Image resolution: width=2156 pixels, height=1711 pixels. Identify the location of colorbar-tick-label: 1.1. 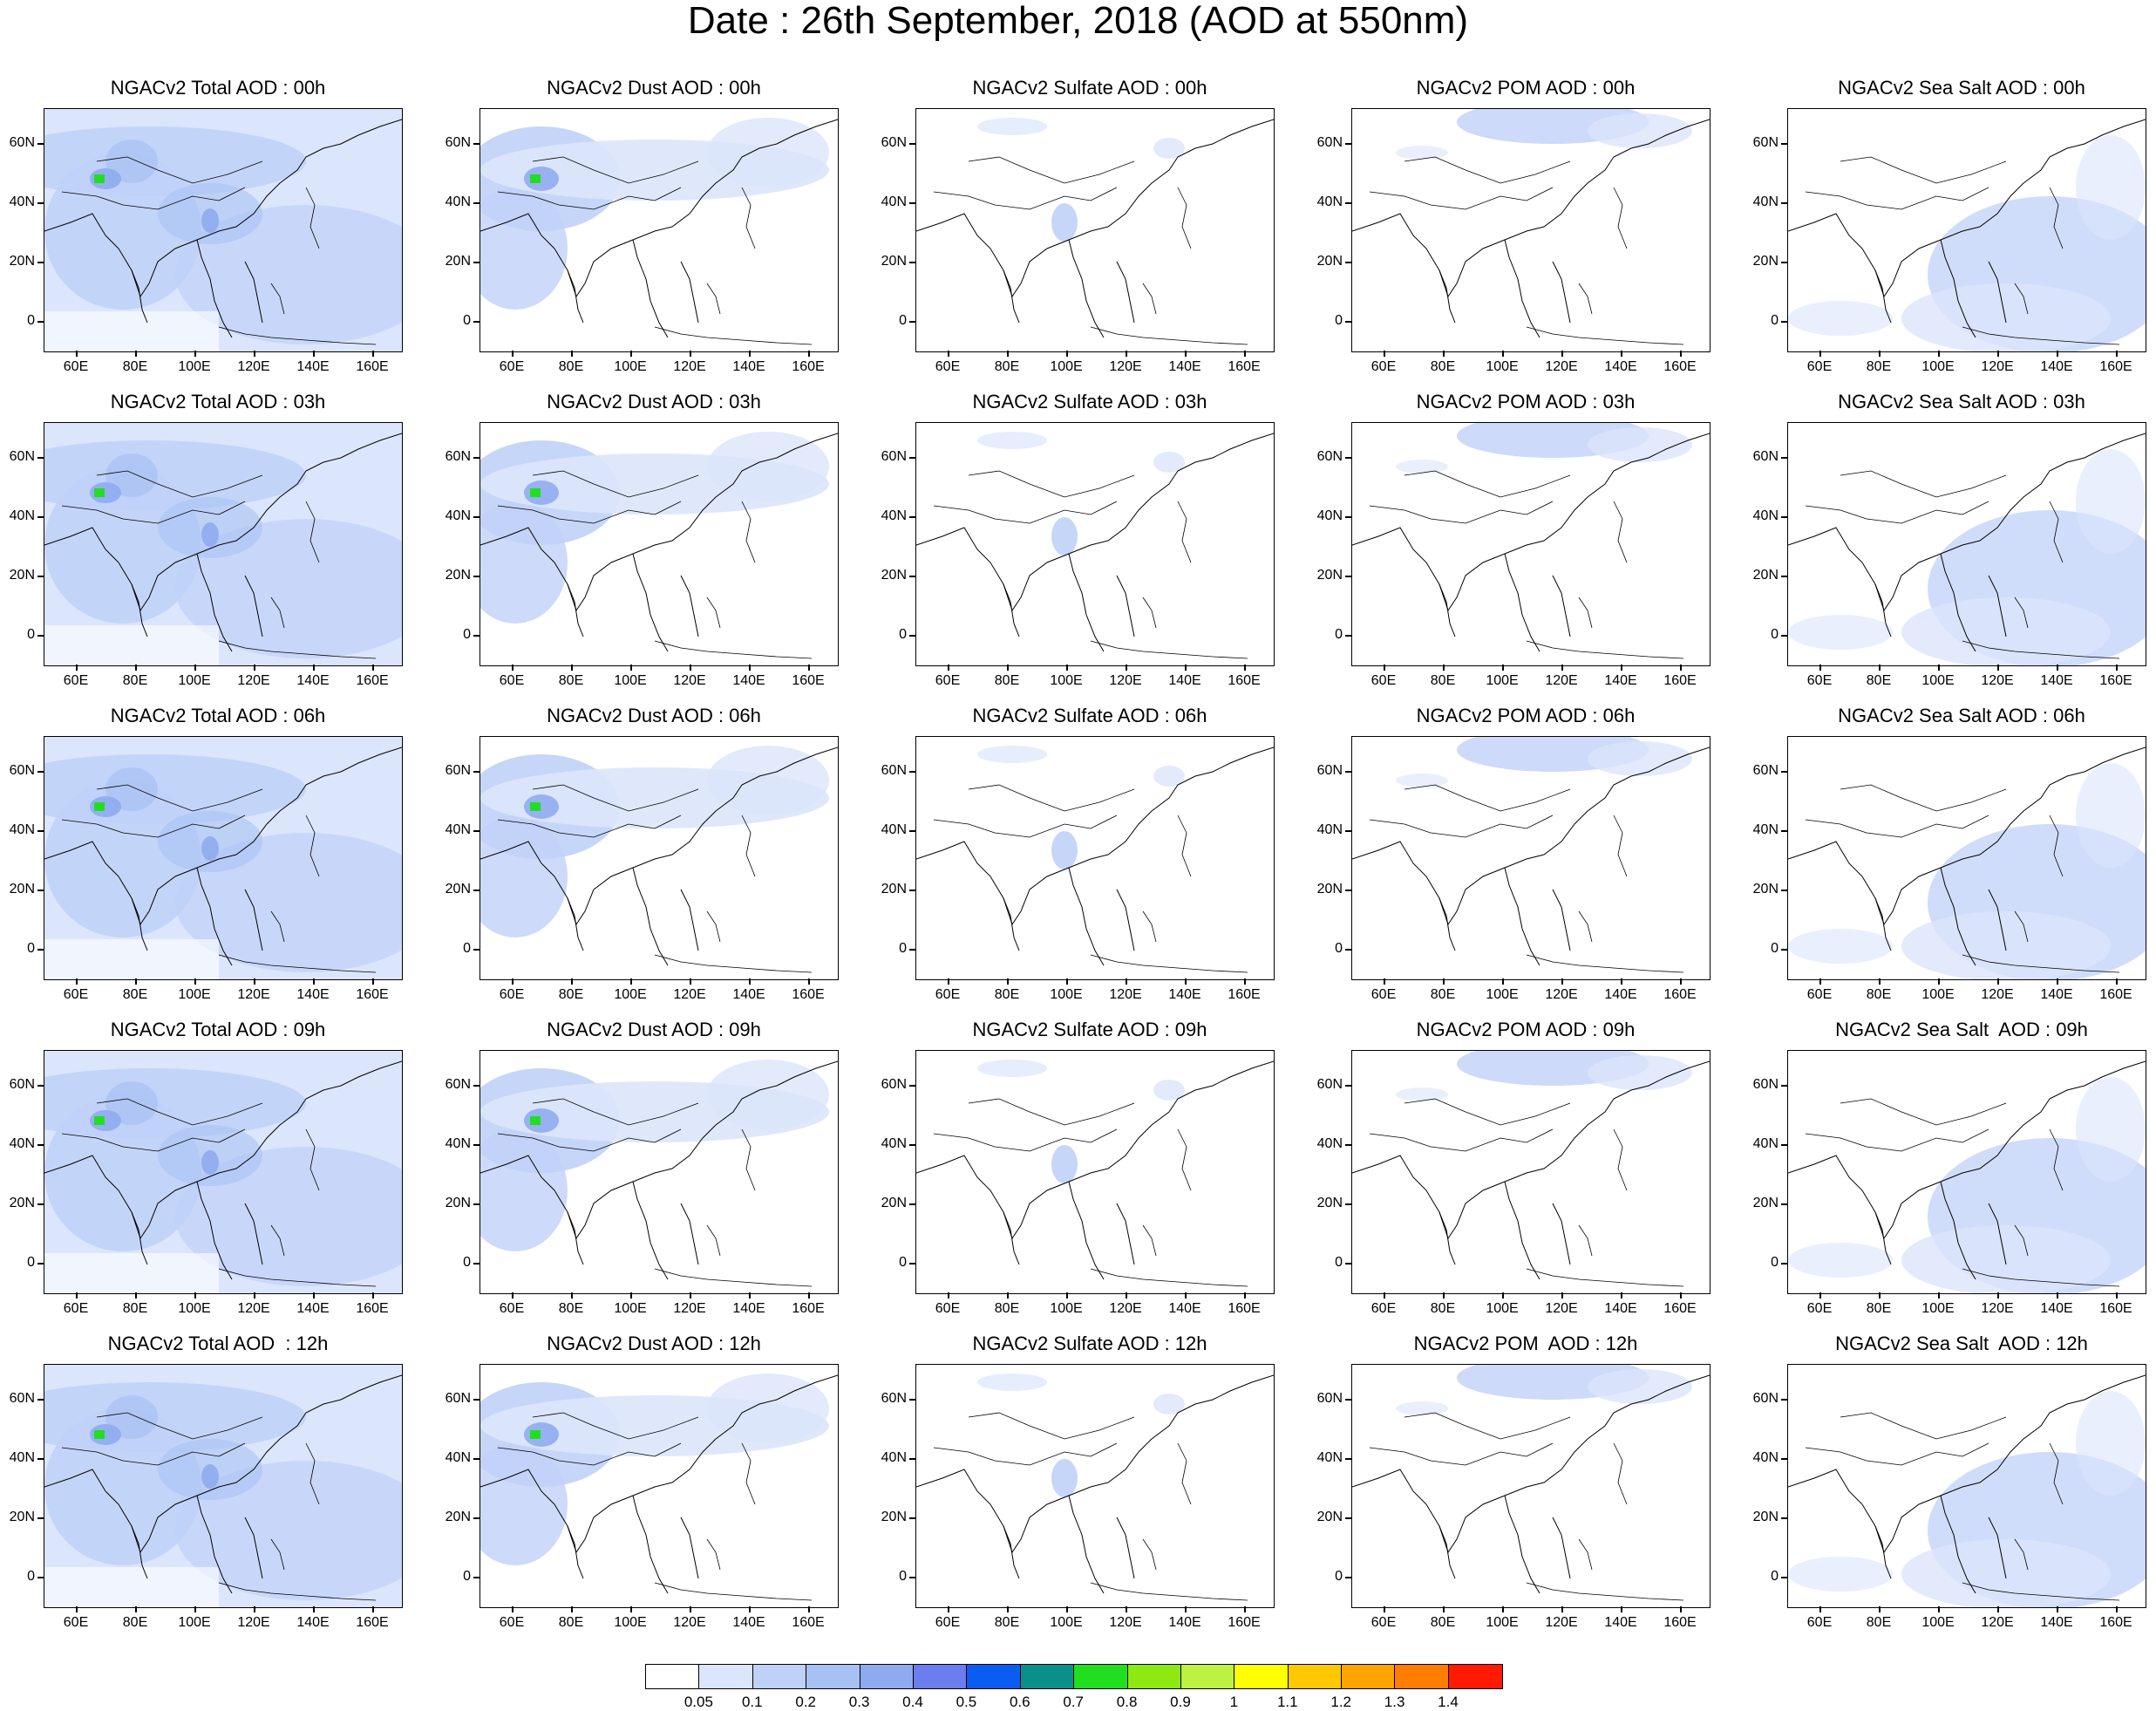
(1287, 1702).